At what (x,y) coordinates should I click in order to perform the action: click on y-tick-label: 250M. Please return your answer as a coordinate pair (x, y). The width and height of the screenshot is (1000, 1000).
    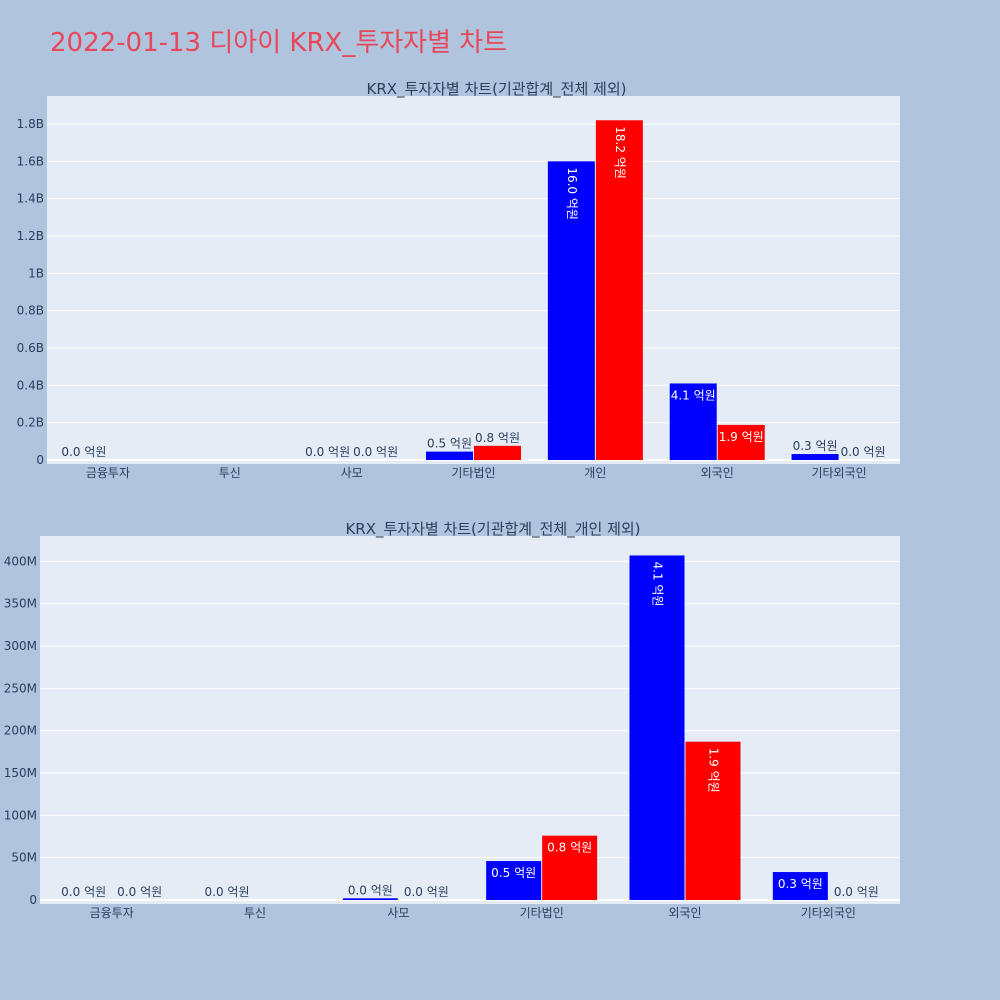
    Looking at the image, I should click on (20, 688).